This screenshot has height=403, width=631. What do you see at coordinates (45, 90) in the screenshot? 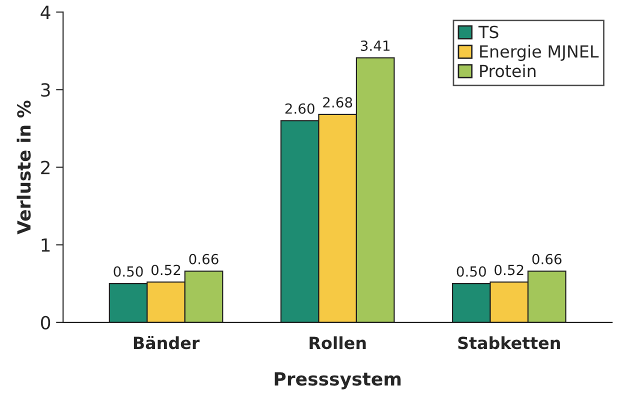
I see `y-tick-label: 3` at bounding box center [45, 90].